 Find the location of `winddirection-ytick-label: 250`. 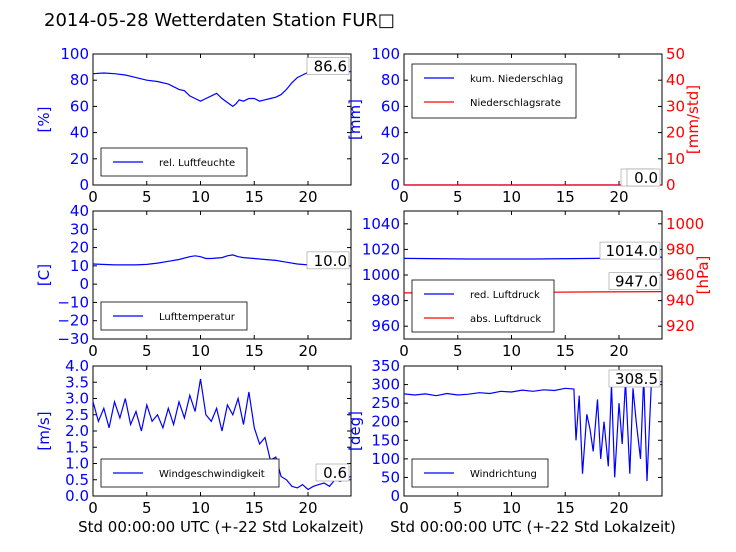

winddirection-ytick-label: 250 is located at coordinates (385, 403).